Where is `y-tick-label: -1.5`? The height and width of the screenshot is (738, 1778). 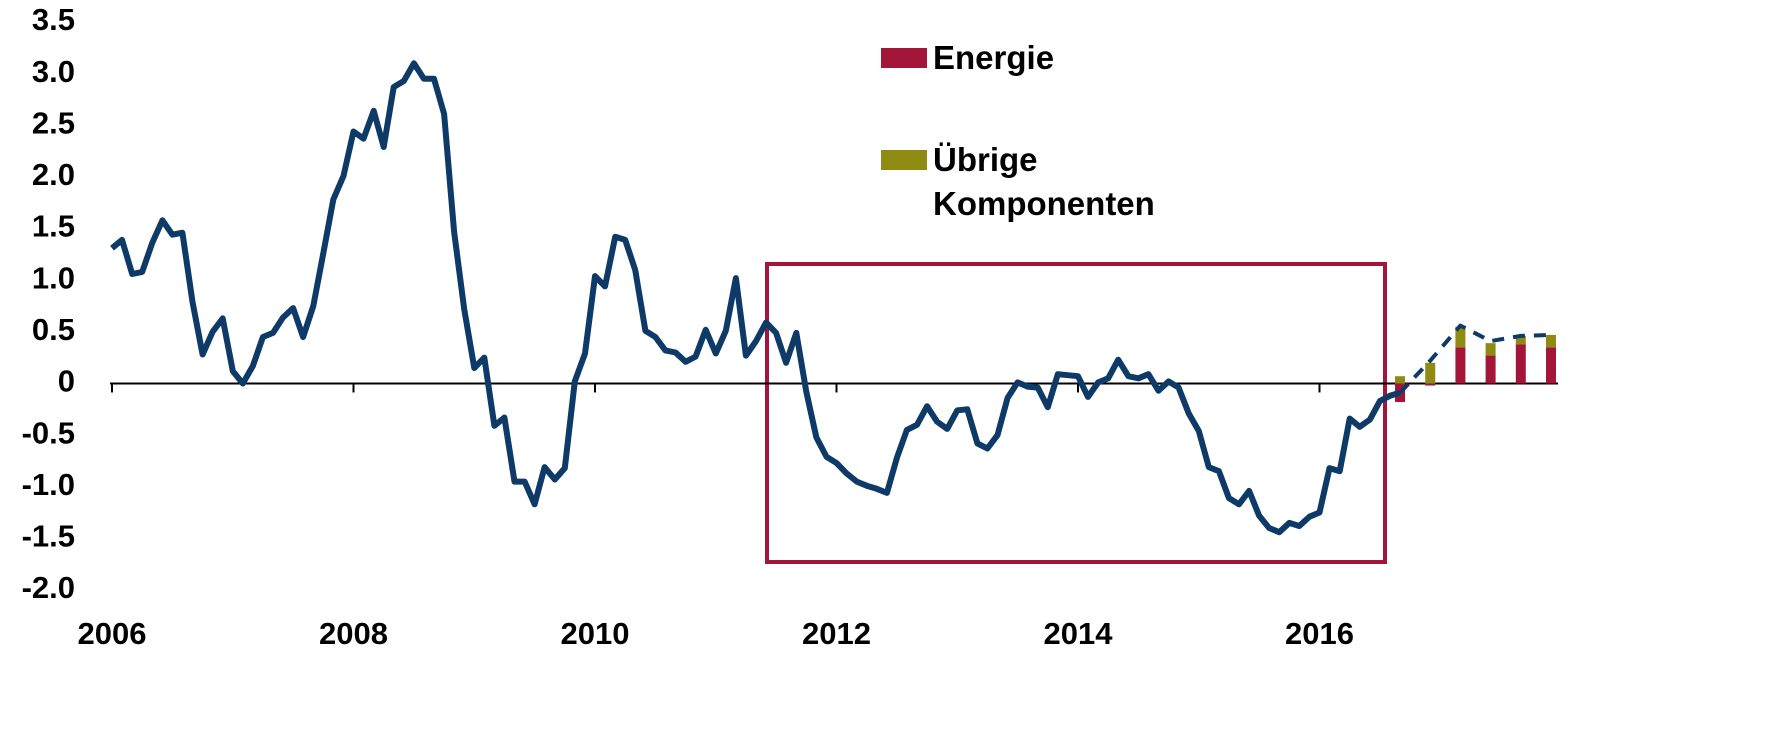
y-tick-label: -1.5 is located at coordinates (48, 536).